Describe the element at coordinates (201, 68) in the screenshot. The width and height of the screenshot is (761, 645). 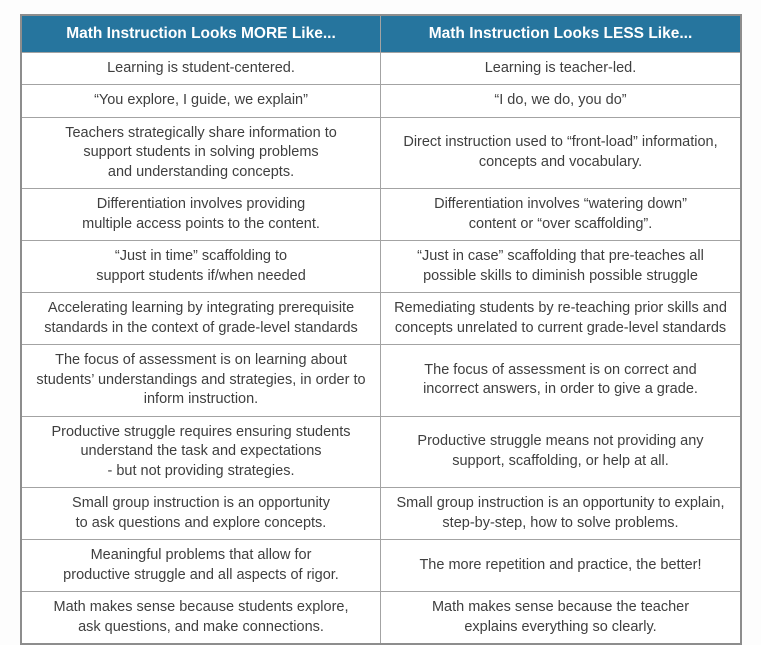
I see `cell-more: Learning is student-centered.` at that location.